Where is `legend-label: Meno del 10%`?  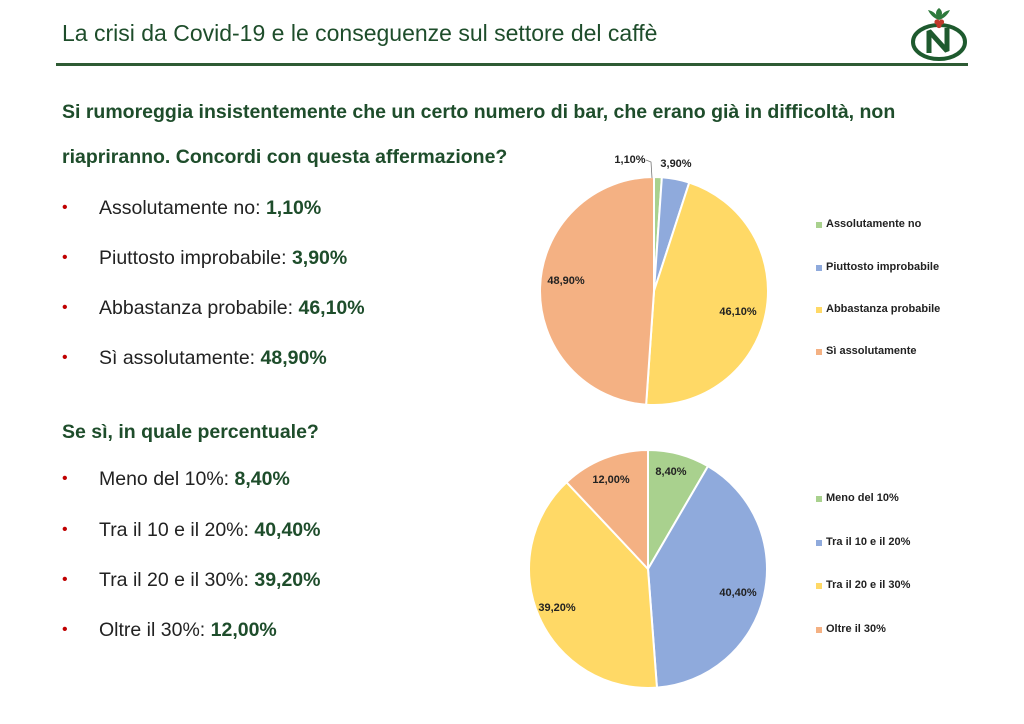
legend-label: Meno del 10% is located at coordinates (862, 498).